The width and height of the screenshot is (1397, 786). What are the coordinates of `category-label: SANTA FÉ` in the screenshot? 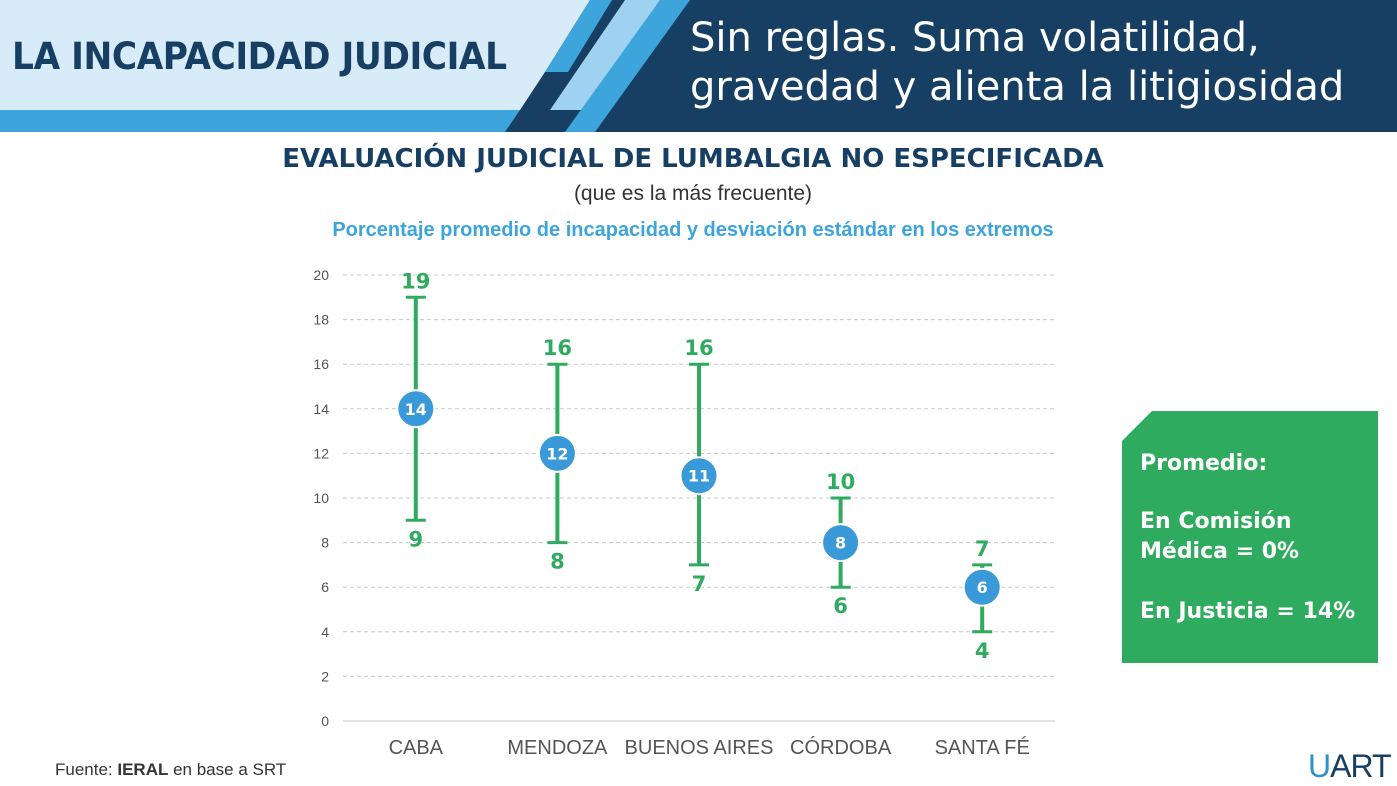 It's located at (982, 747).